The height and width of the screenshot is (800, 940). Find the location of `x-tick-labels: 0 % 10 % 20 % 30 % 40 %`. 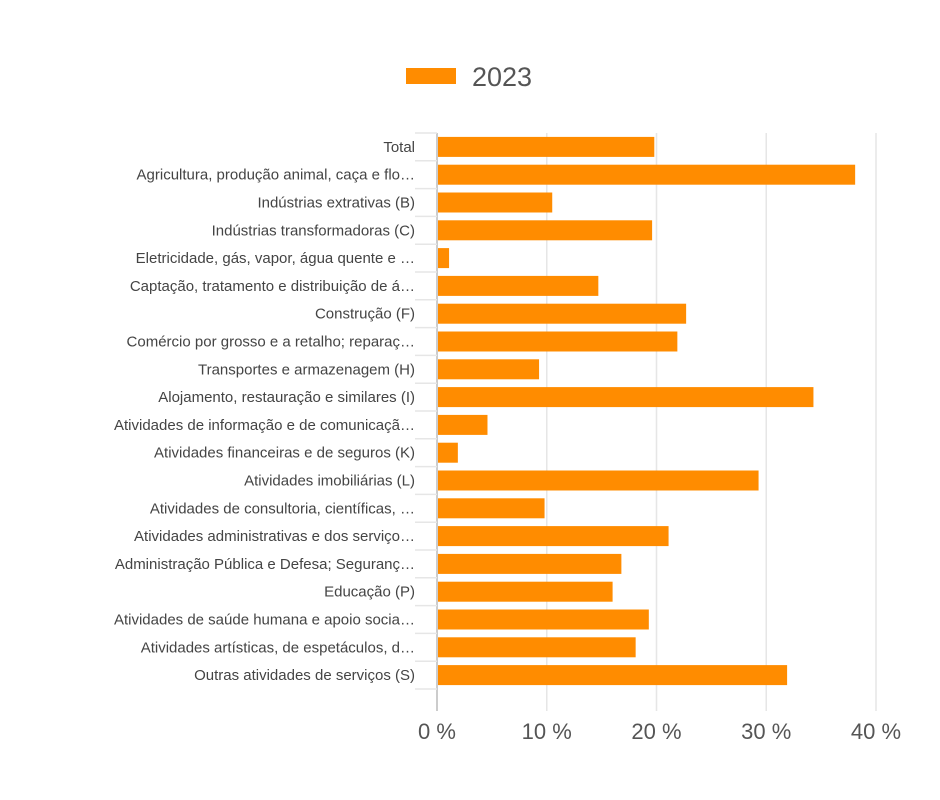

x-tick-labels: 0 % 10 % 20 % 30 % 40 % is located at coordinates (659, 731).